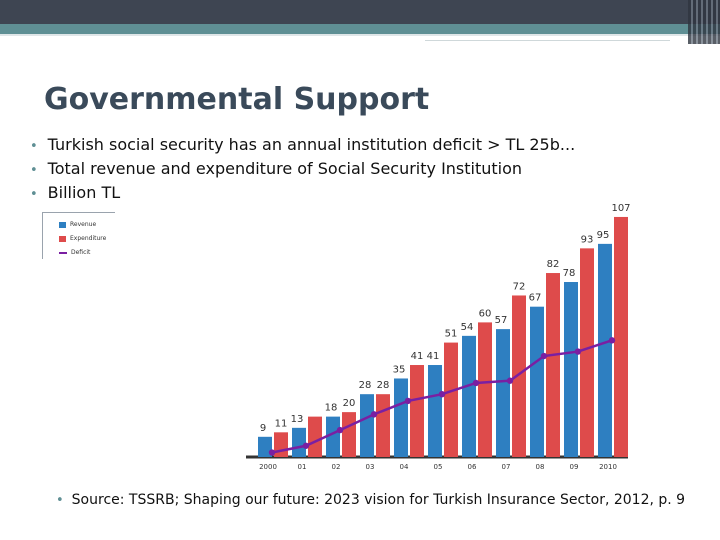 Image resolution: width=720 pixels, height=540 pixels. I want to click on bar-label-revenue: 67, so click(535, 298).